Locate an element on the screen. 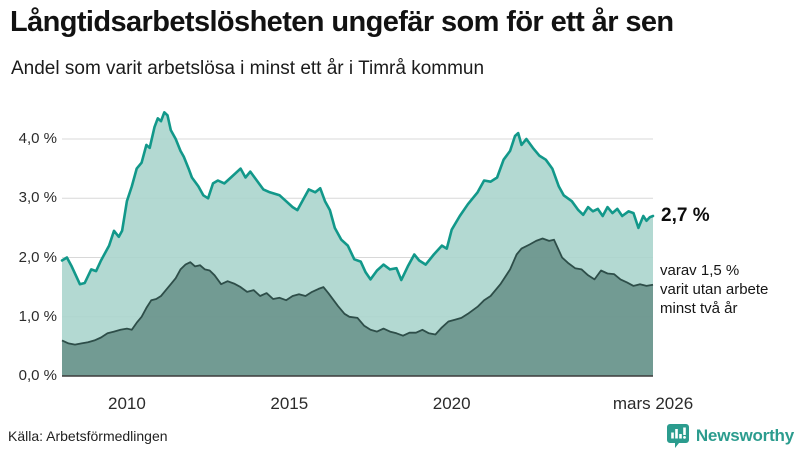 Image resolution: width=800 pixels, height=450 pixels. x-tick-label: 2010 is located at coordinates (127, 403).